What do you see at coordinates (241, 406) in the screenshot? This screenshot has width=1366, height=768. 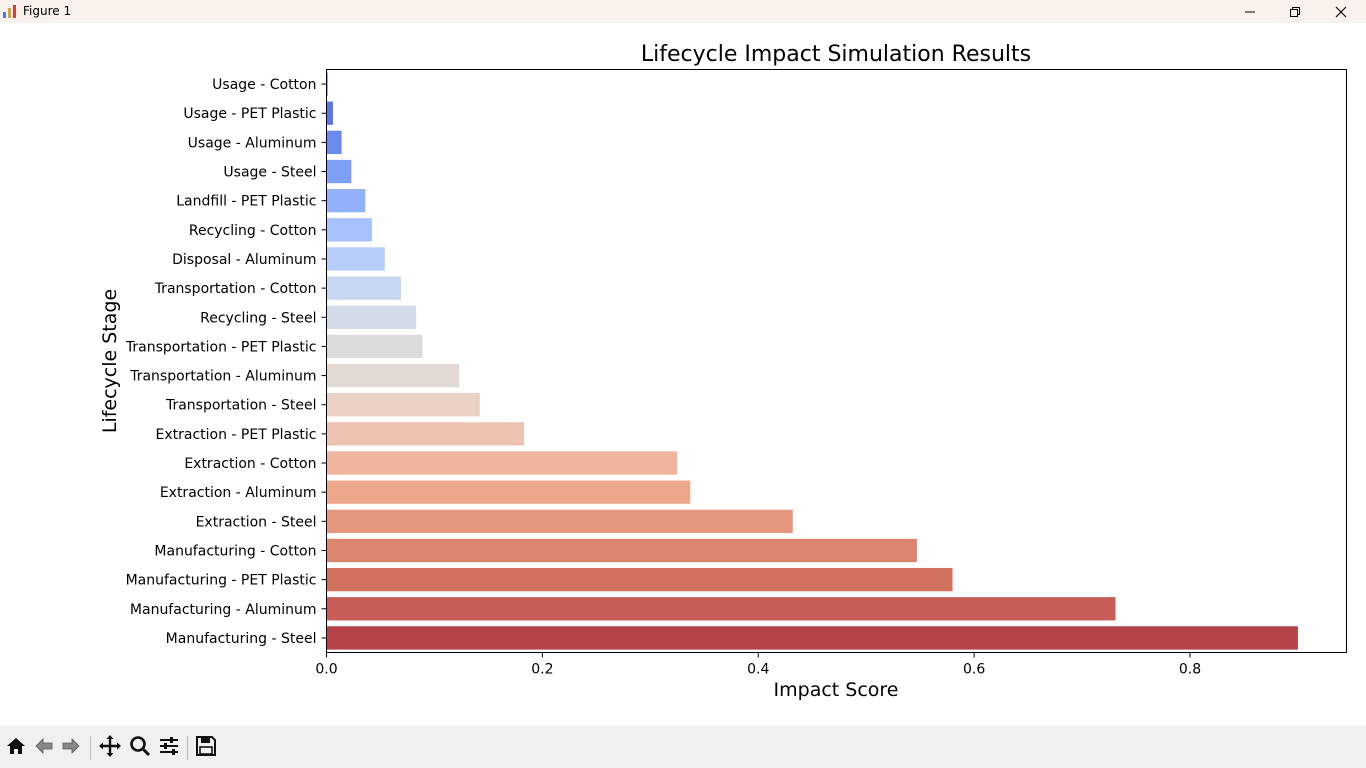 I see `y-tick-label: Transportation - Steel` at bounding box center [241, 406].